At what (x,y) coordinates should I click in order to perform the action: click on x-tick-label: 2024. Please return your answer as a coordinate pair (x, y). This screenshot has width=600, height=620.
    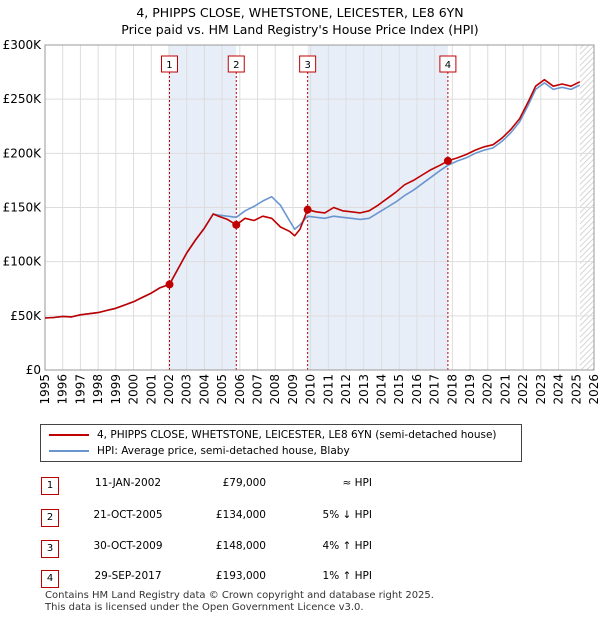
    Looking at the image, I should click on (559, 389).